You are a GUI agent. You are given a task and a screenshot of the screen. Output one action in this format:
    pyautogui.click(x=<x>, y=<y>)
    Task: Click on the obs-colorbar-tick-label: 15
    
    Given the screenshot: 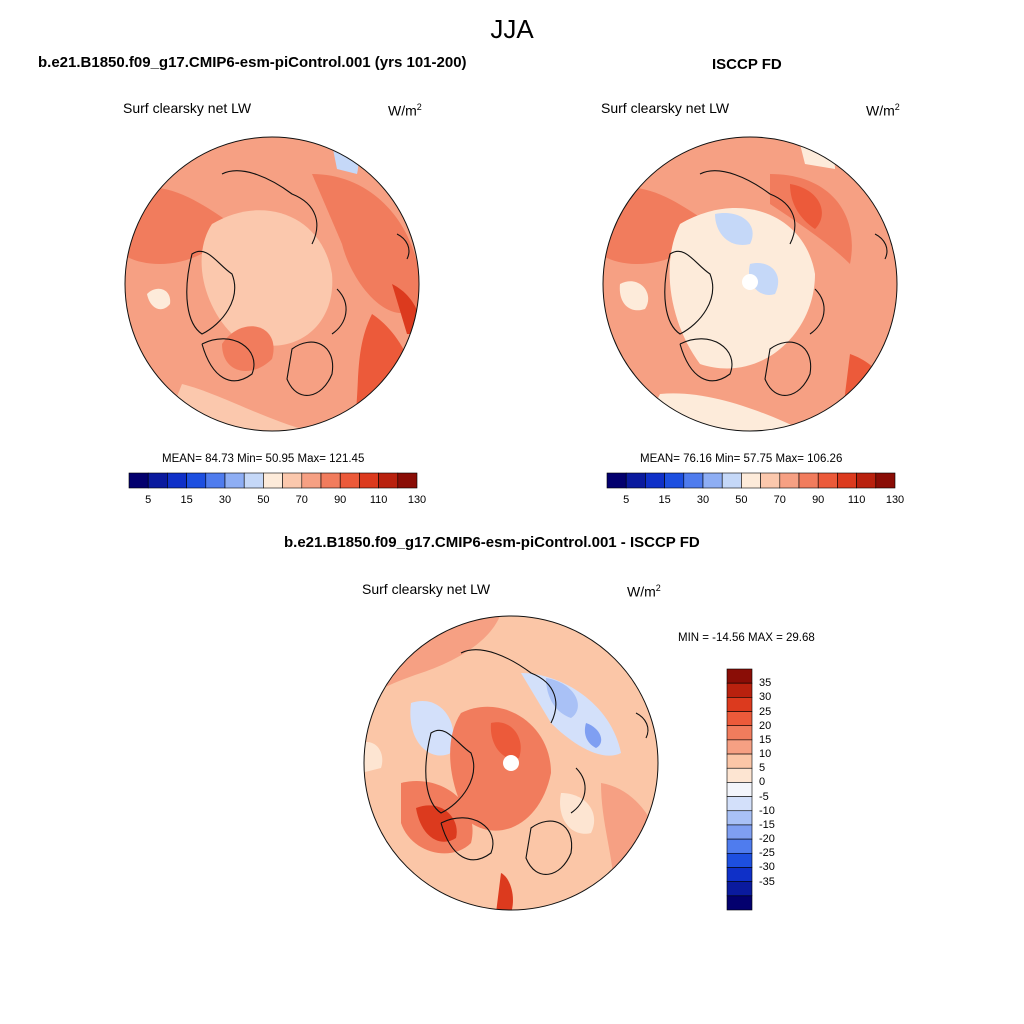 What is the action you would take?
    pyautogui.click(x=664, y=500)
    